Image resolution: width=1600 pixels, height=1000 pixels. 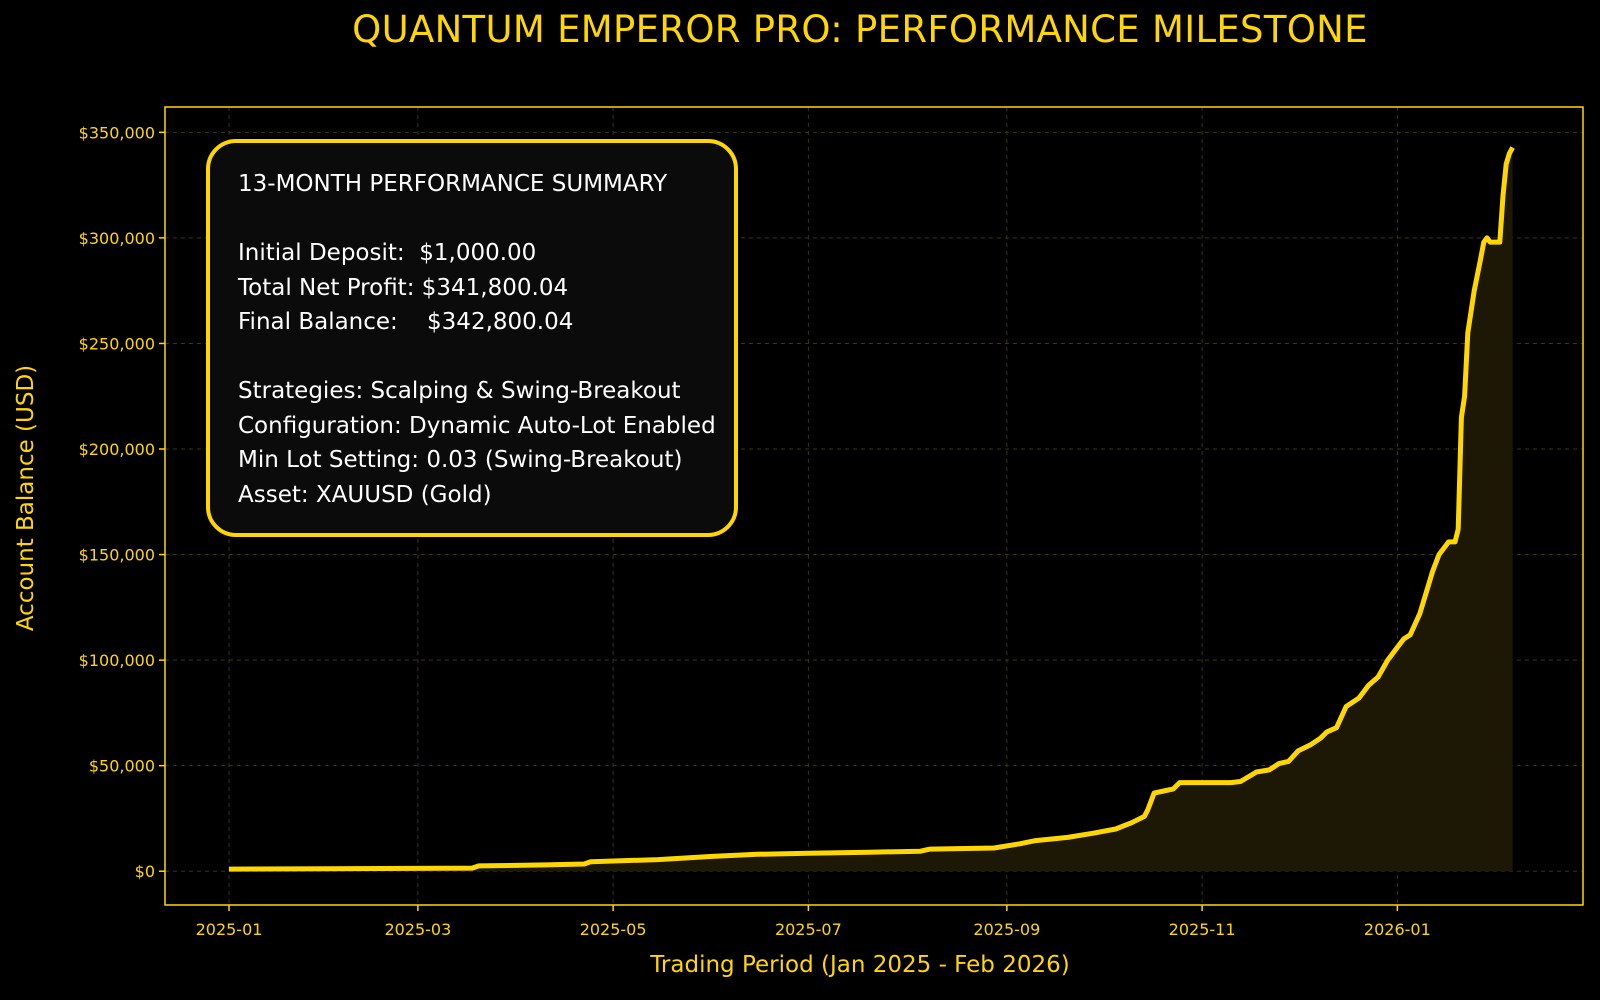 I want to click on x-axis-label: Trading Period (Jan 2025 - Feb 2026), so click(x=860, y=965).